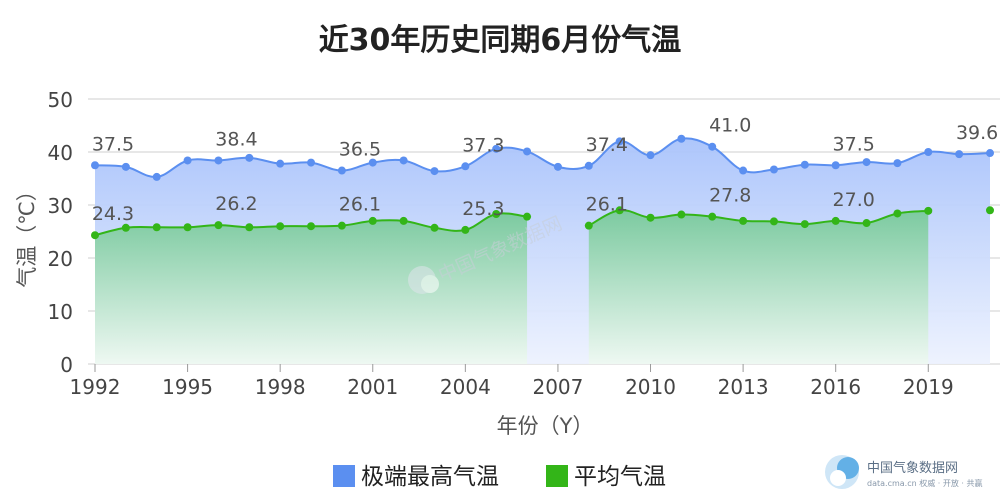 Image resolution: width=1000 pixels, height=500 pixels. Describe the element at coordinates (236, 204) in the screenshot. I see `data-label-avg: 26.2` at that location.